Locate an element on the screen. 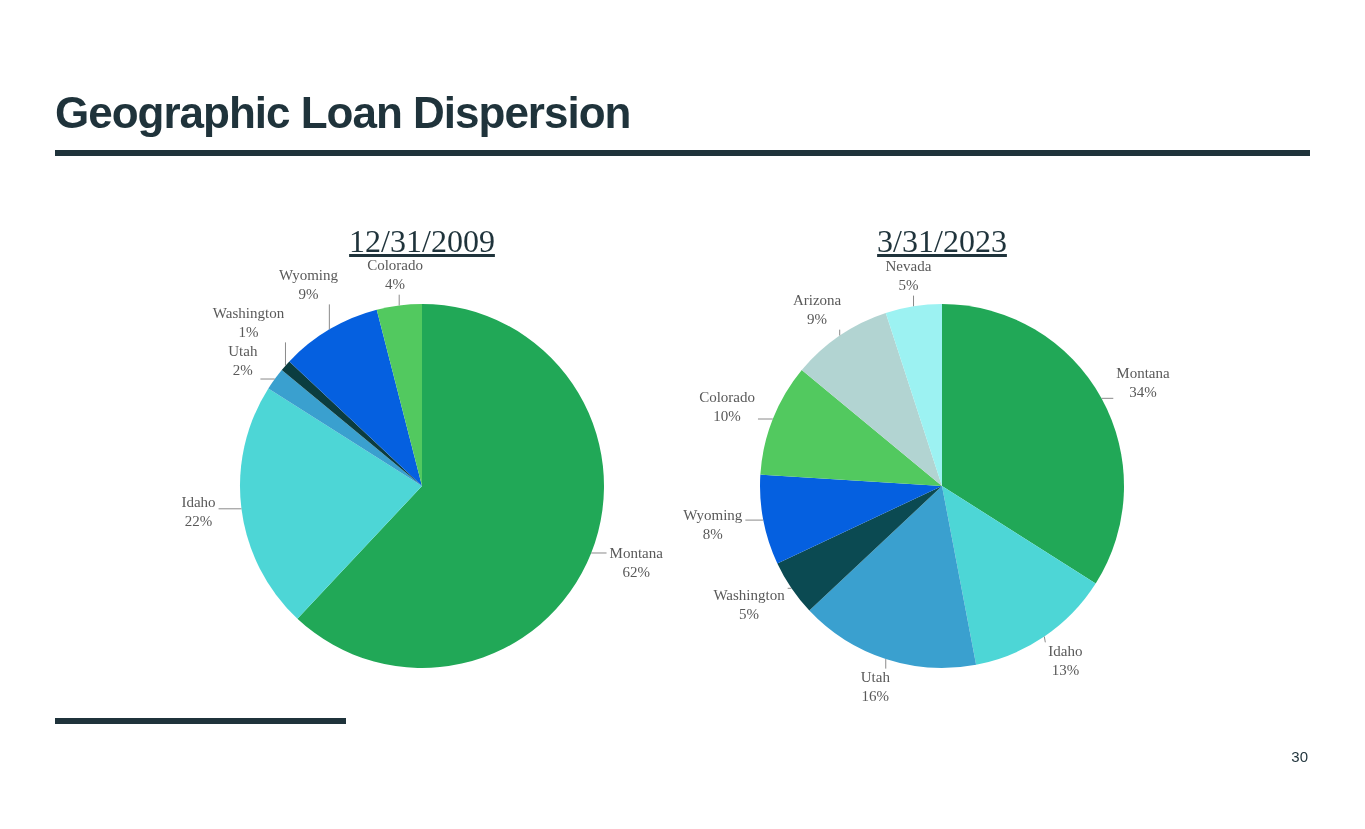 This screenshot has height=829, width=1365. data-label: 10% is located at coordinates (727, 416).